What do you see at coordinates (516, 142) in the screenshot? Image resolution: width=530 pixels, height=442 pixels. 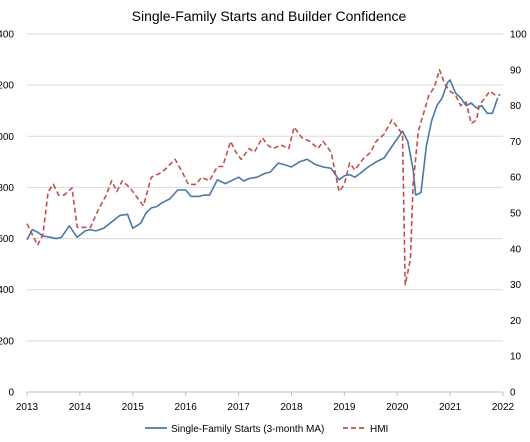 I see `y-right-tick-label: 70` at bounding box center [516, 142].